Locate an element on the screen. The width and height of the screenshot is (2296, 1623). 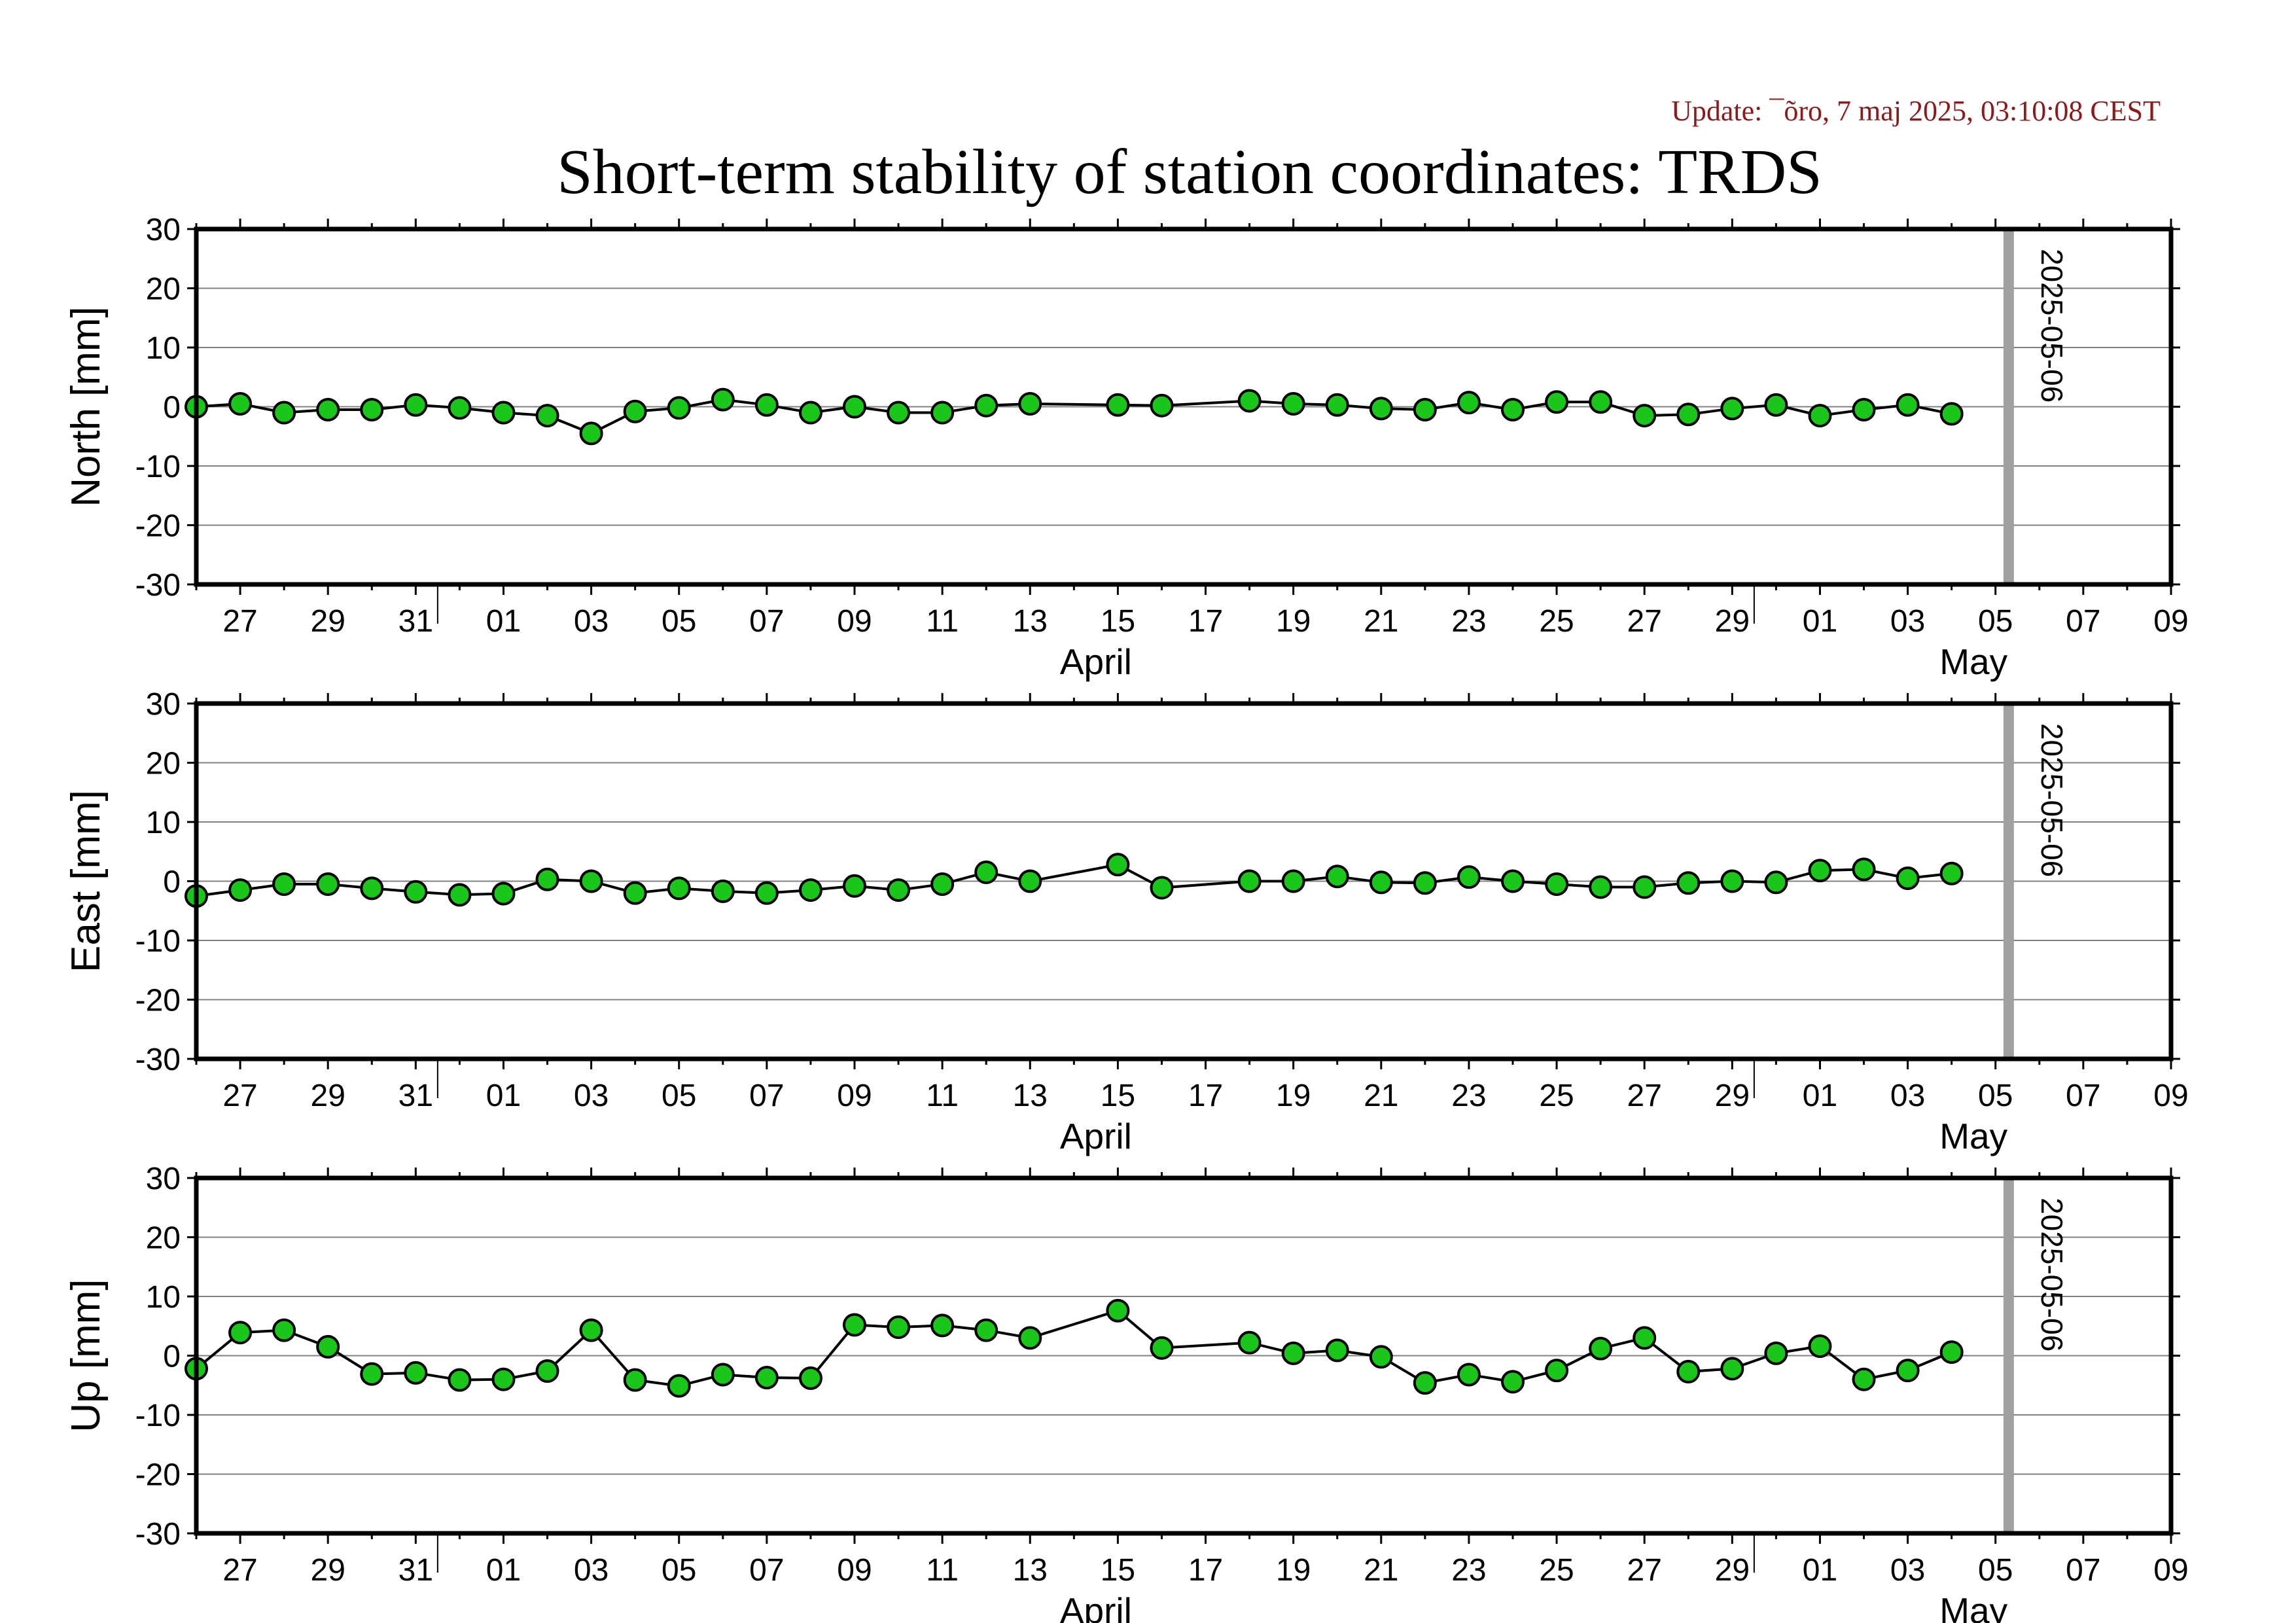
y-tick-label: -30 is located at coordinates (158, 585).